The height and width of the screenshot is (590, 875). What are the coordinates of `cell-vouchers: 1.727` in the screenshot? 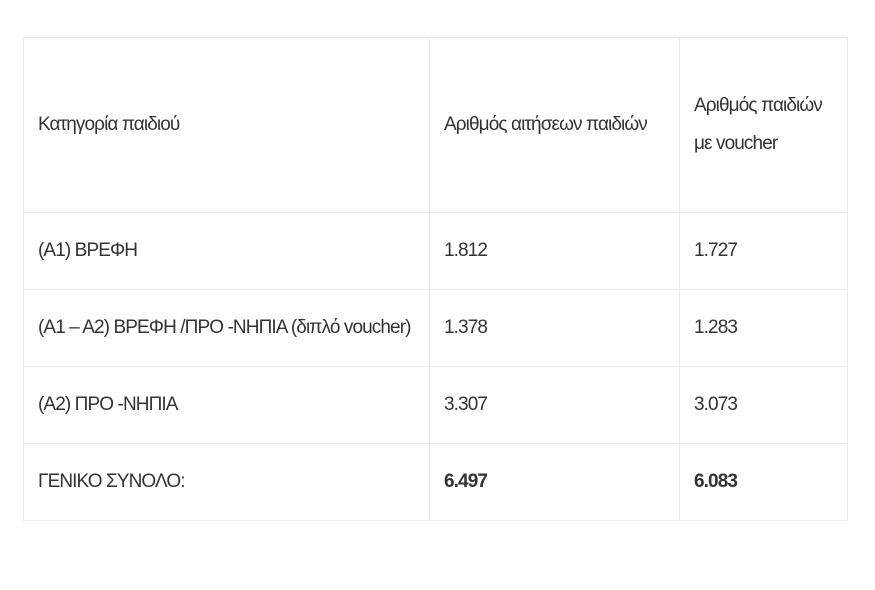 It's located at (763, 251).